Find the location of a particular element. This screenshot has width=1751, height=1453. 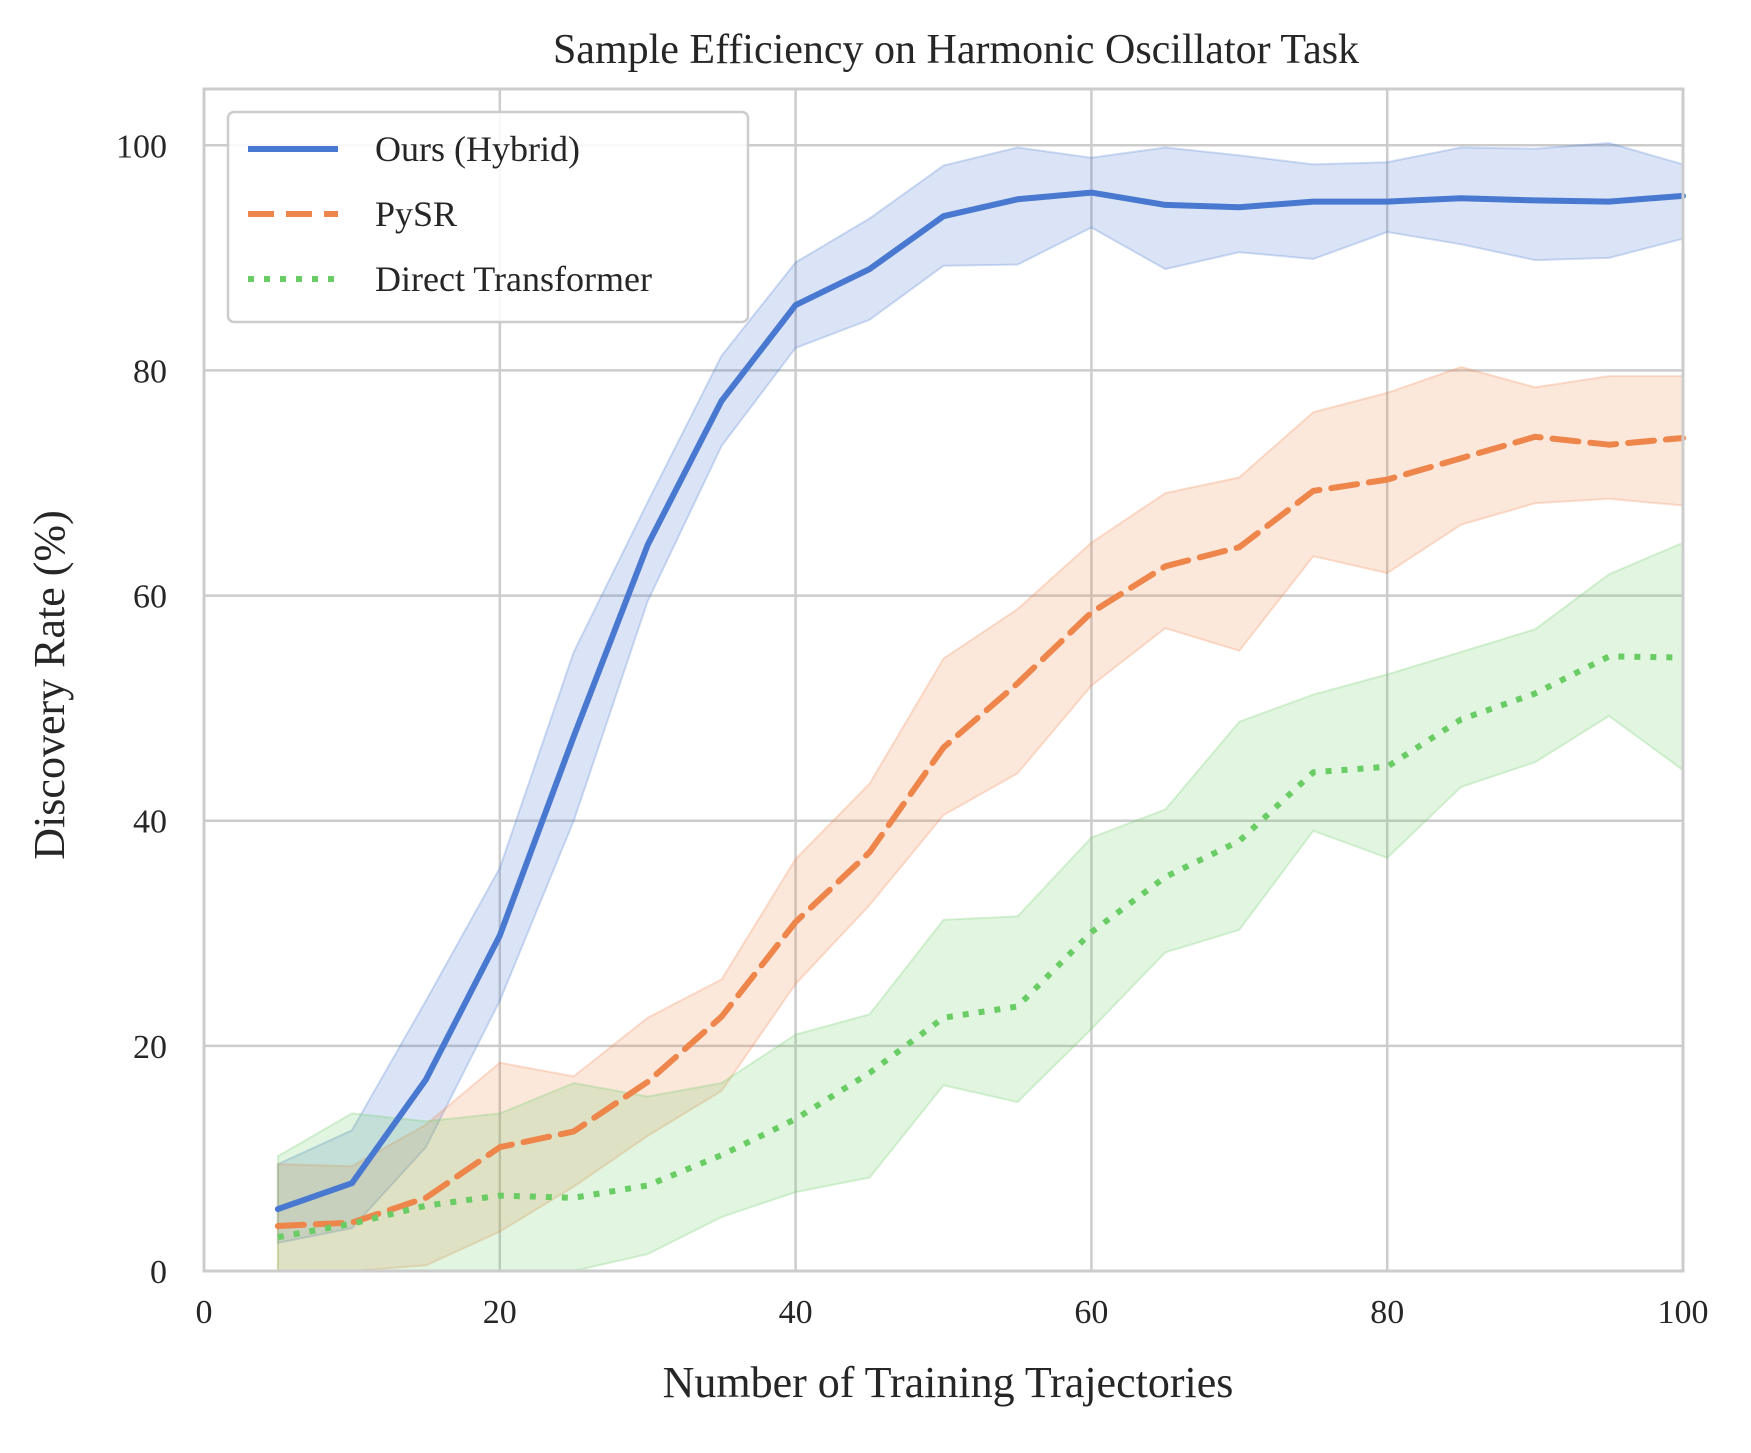

legend-label-pysr: PySR is located at coordinates (416, 214).